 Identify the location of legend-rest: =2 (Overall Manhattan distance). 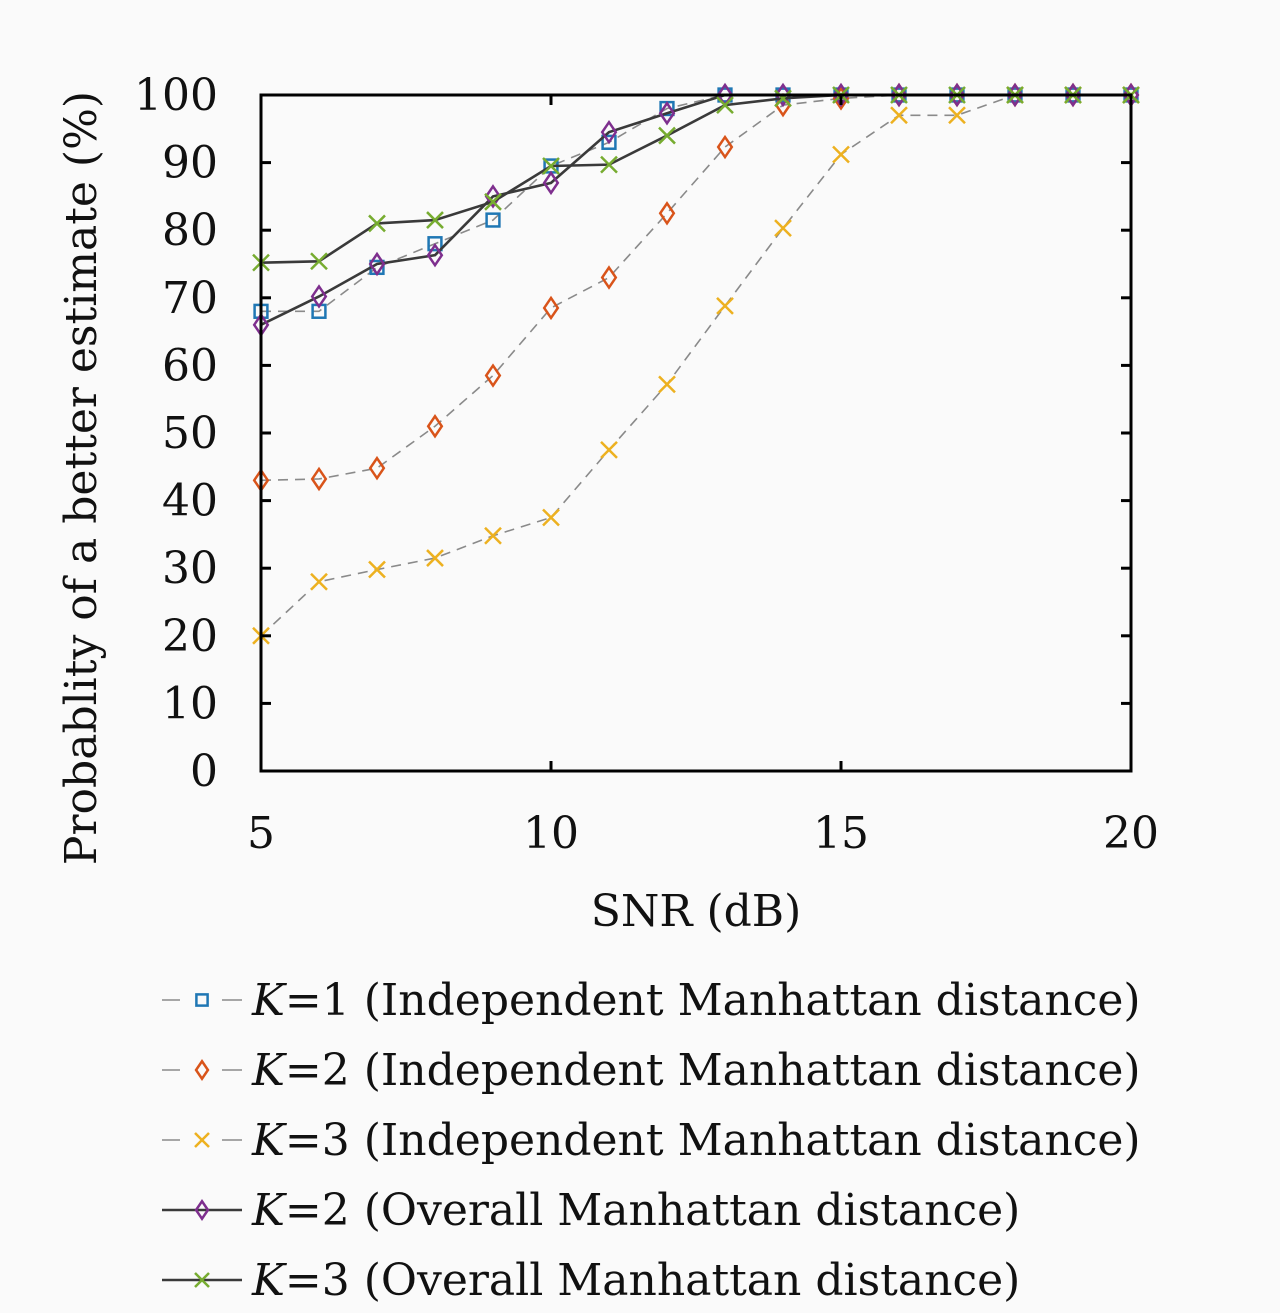
(652, 1210).